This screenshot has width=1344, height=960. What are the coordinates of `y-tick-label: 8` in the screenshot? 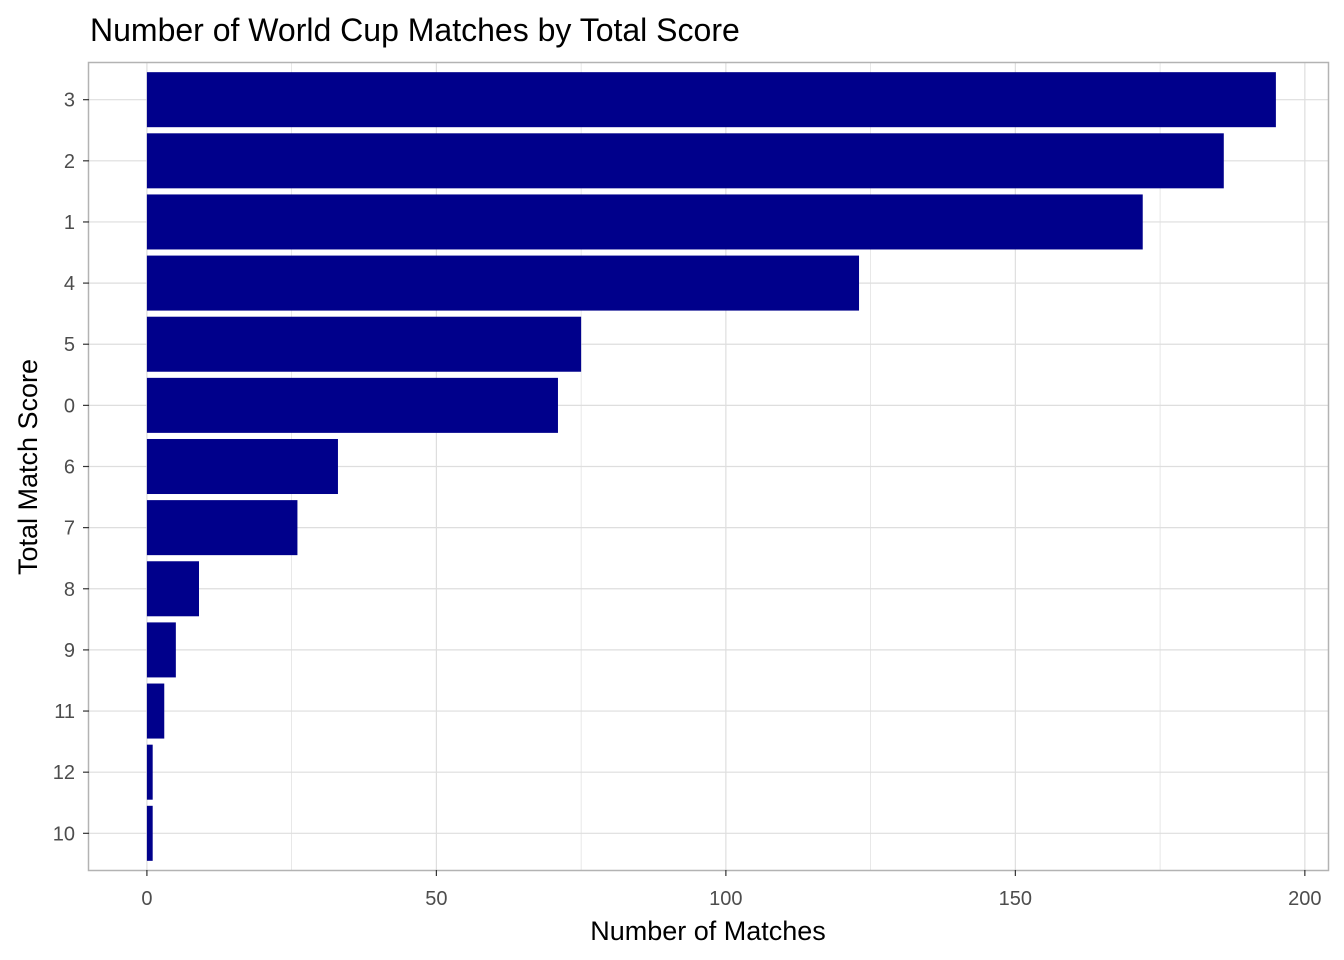 It's located at (69, 590).